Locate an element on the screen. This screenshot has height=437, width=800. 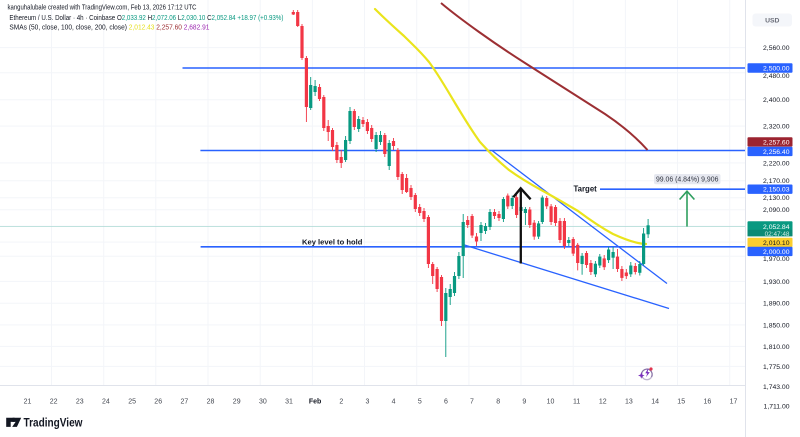
svg-text: 2,052.84 is located at coordinates (776, 227).